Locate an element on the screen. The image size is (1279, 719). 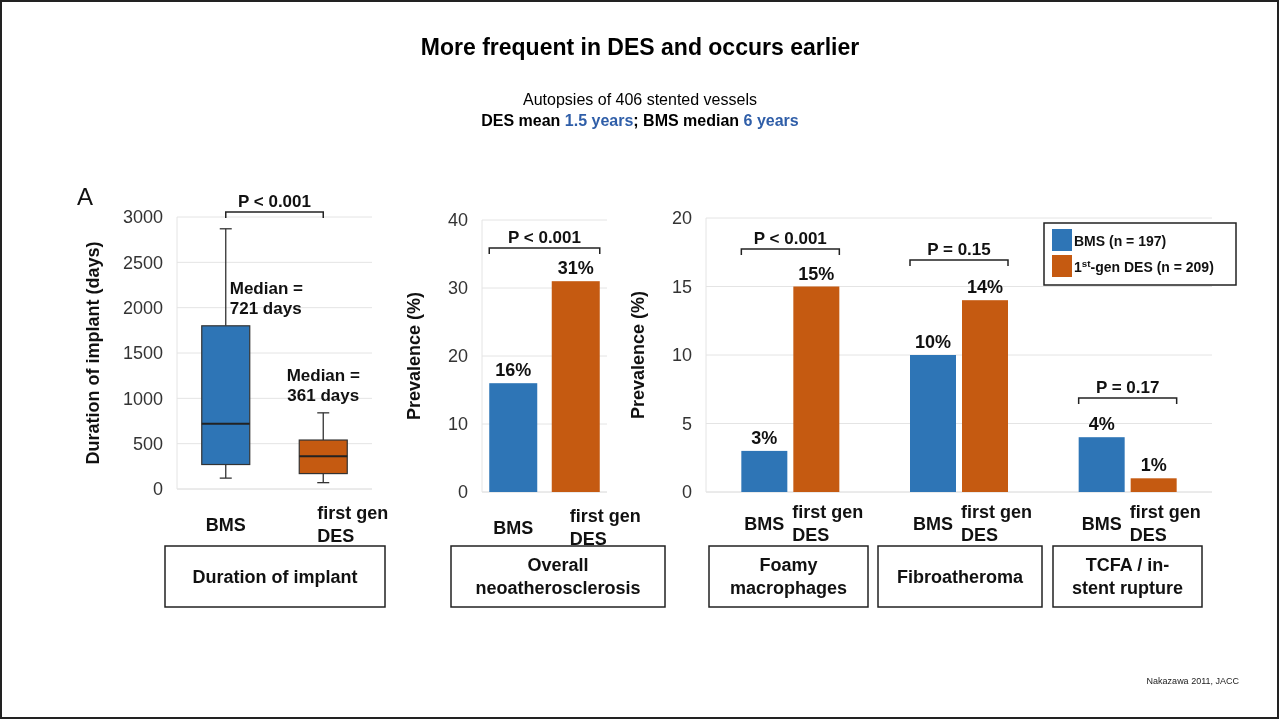
text: Autopsies of 406 stented vessels DES mean 1.5 years; BMS median 6 years is located at coordinates (640, 110).